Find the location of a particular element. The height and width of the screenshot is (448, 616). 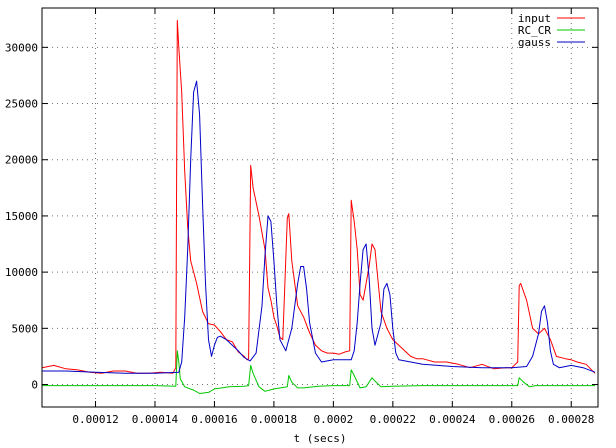

y-tick-label: 15000 is located at coordinates (21, 216).